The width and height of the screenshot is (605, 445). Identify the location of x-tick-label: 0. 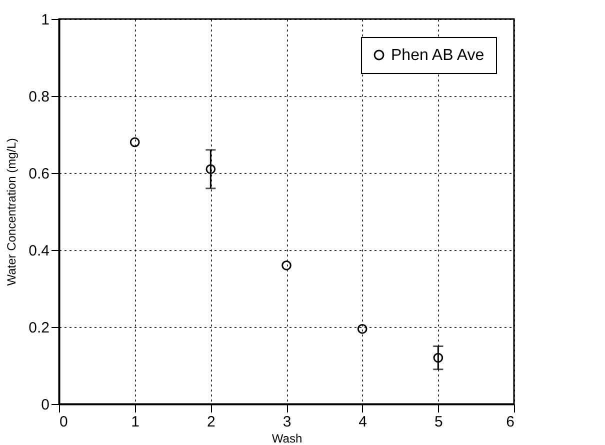
(64, 422).